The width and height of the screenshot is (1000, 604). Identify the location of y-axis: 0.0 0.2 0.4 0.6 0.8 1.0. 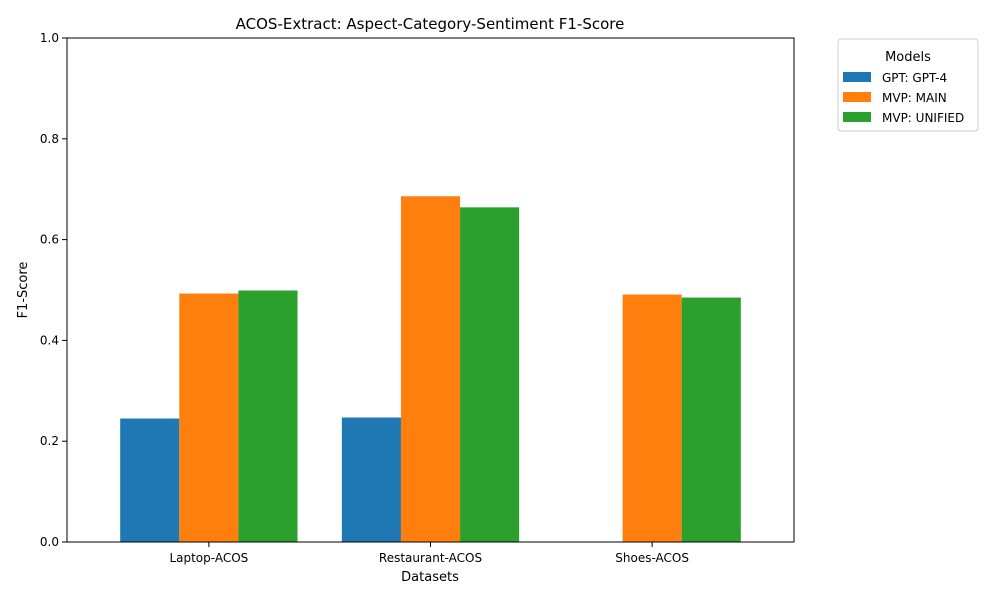
(53, 290).